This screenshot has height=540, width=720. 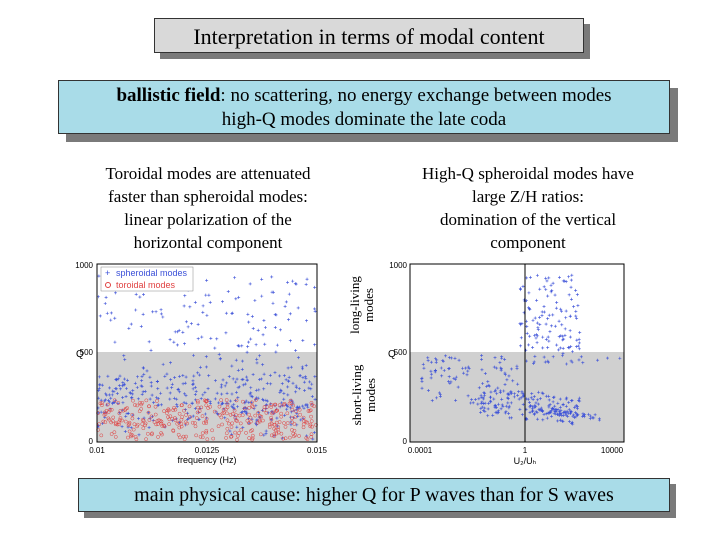 I want to click on caption-line: horizontal component, so click(x=208, y=242).